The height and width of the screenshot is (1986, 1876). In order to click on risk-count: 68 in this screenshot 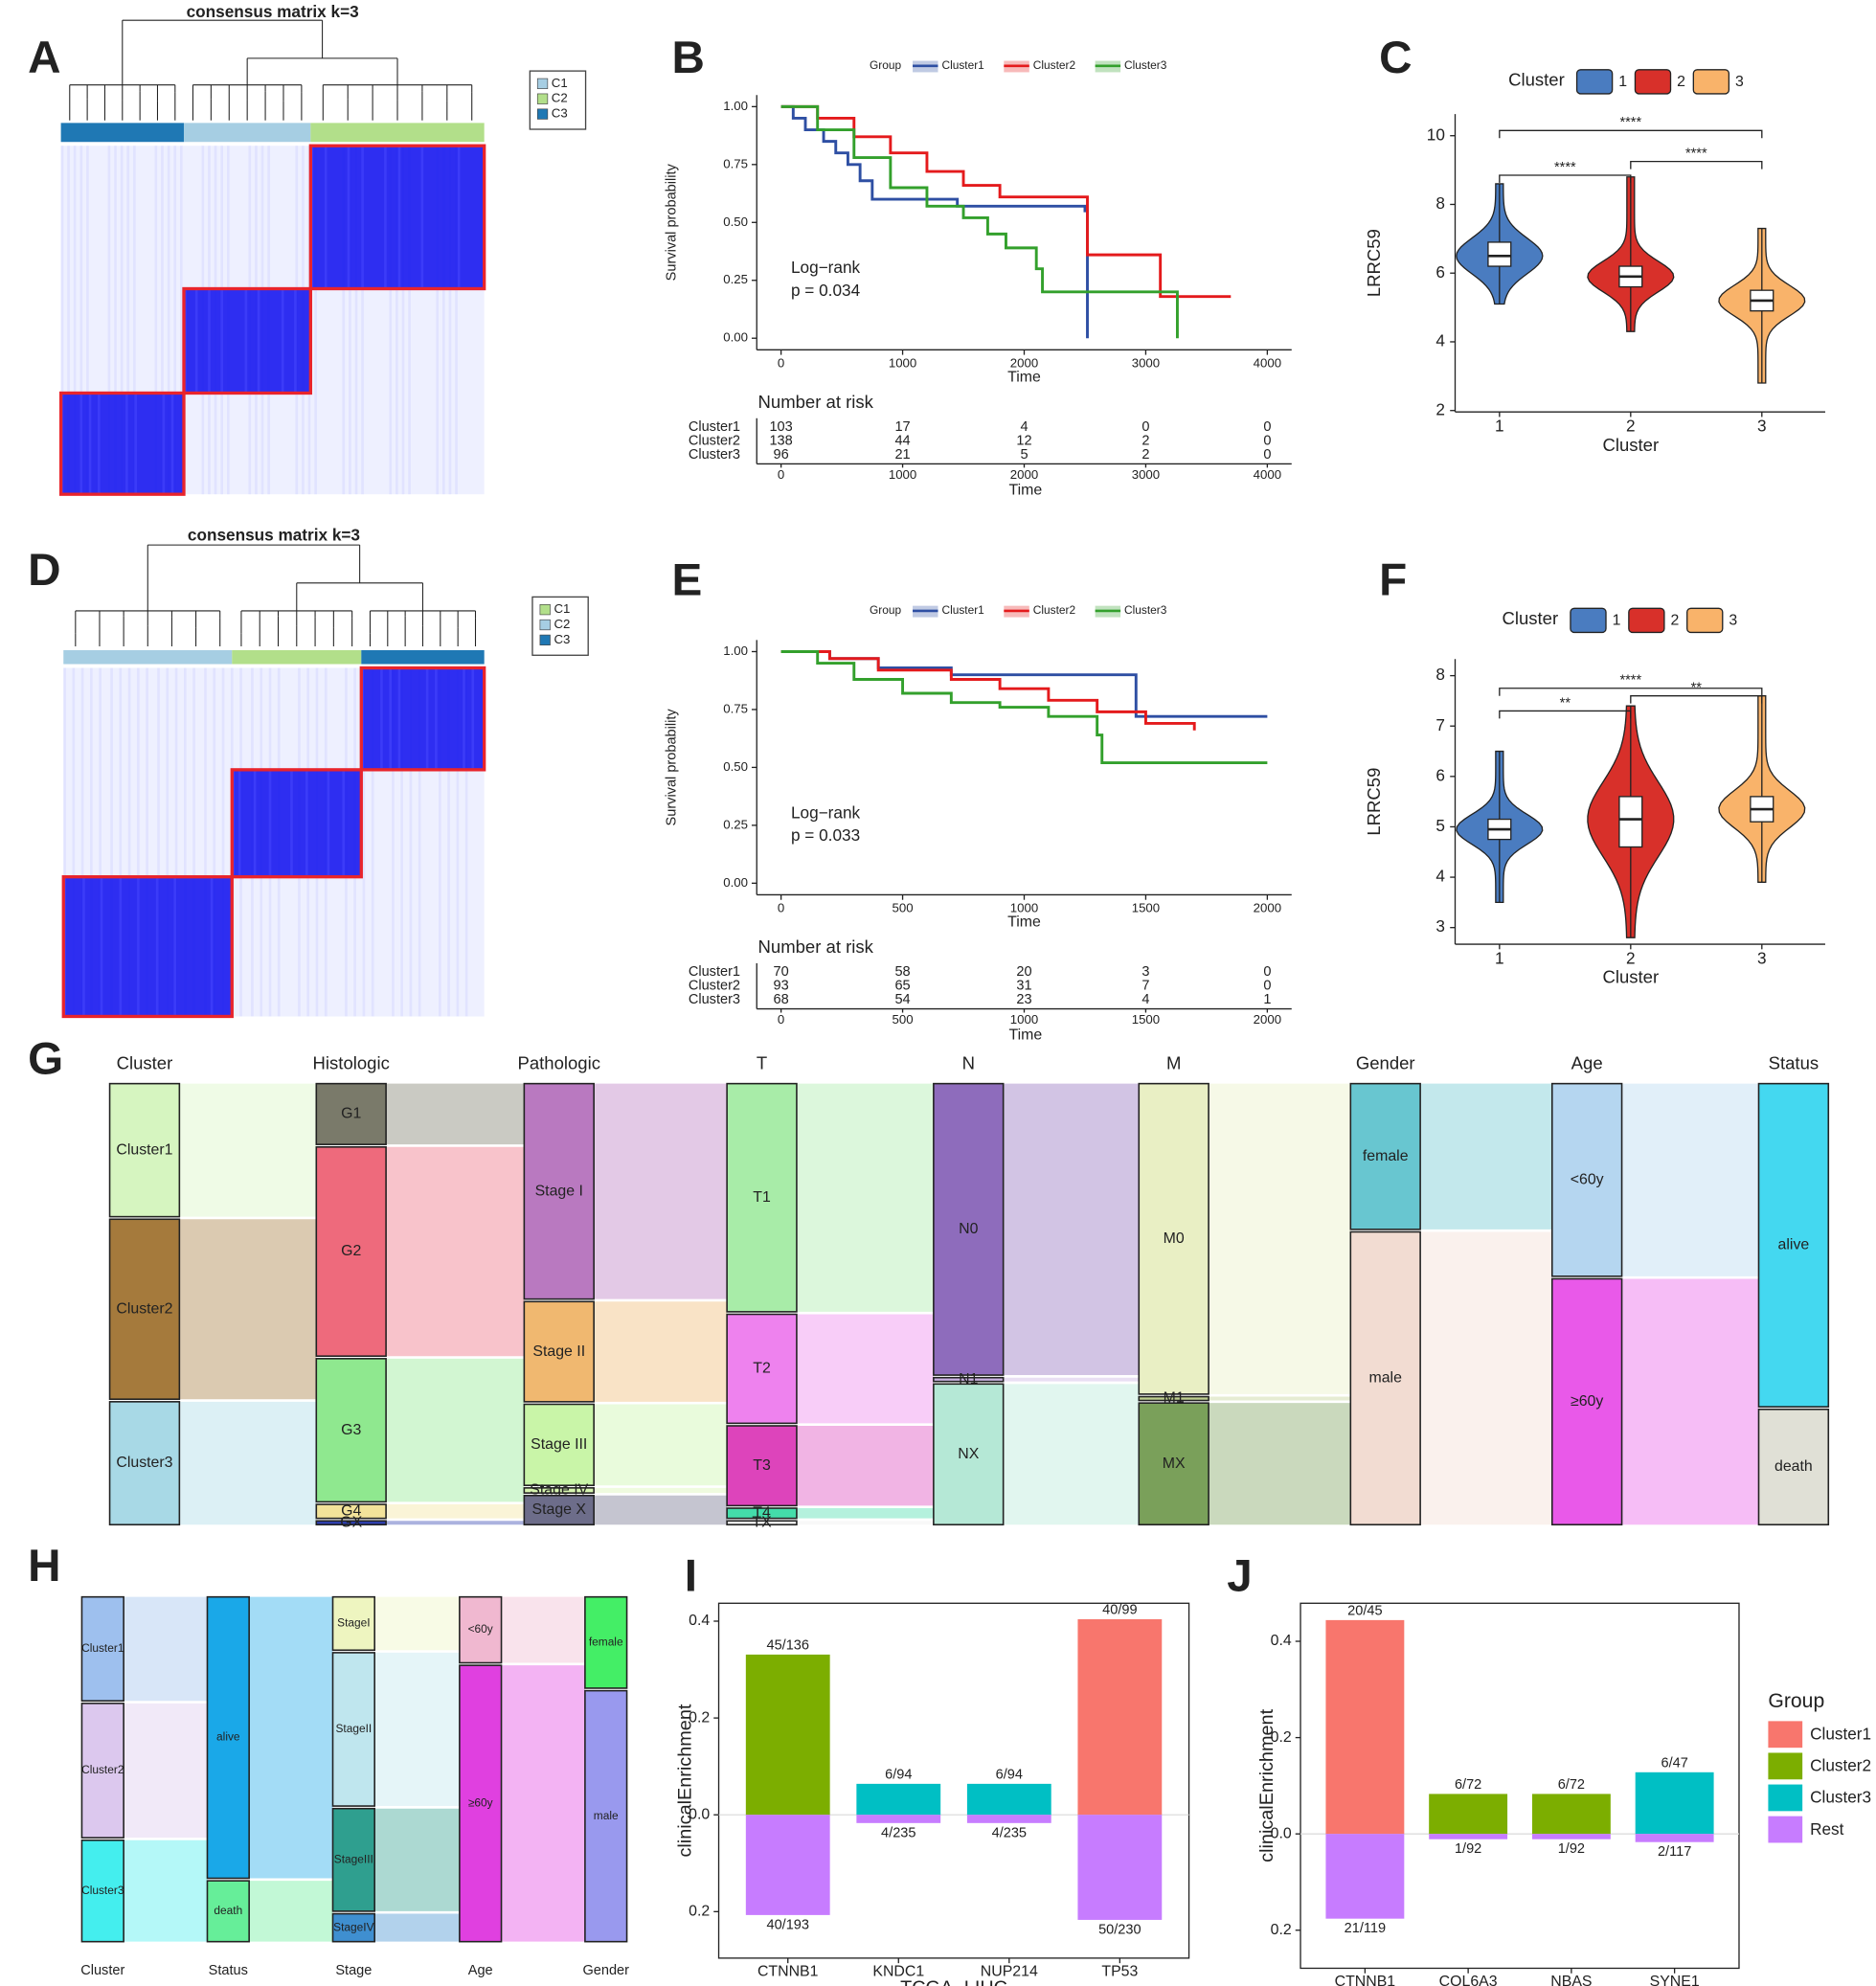, I will do `click(782, 999)`.